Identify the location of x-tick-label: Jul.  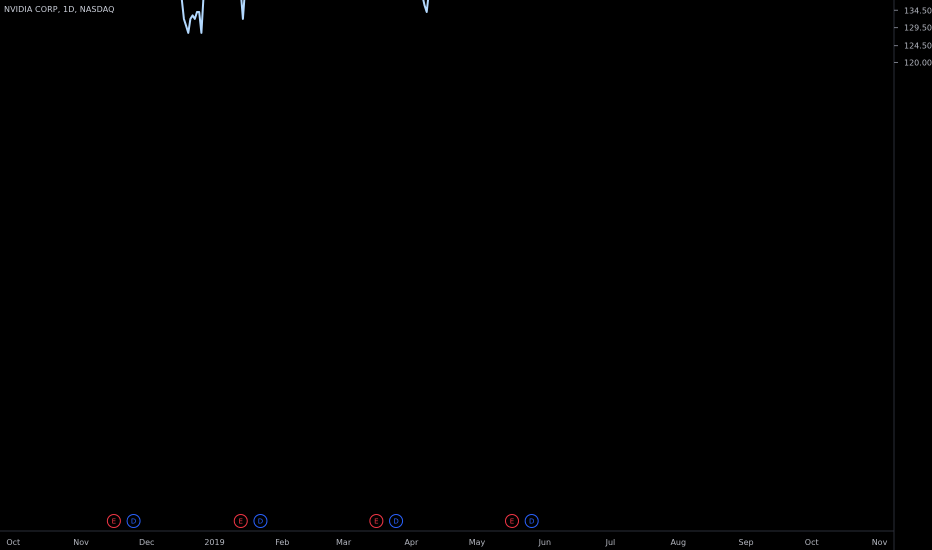
(610, 542).